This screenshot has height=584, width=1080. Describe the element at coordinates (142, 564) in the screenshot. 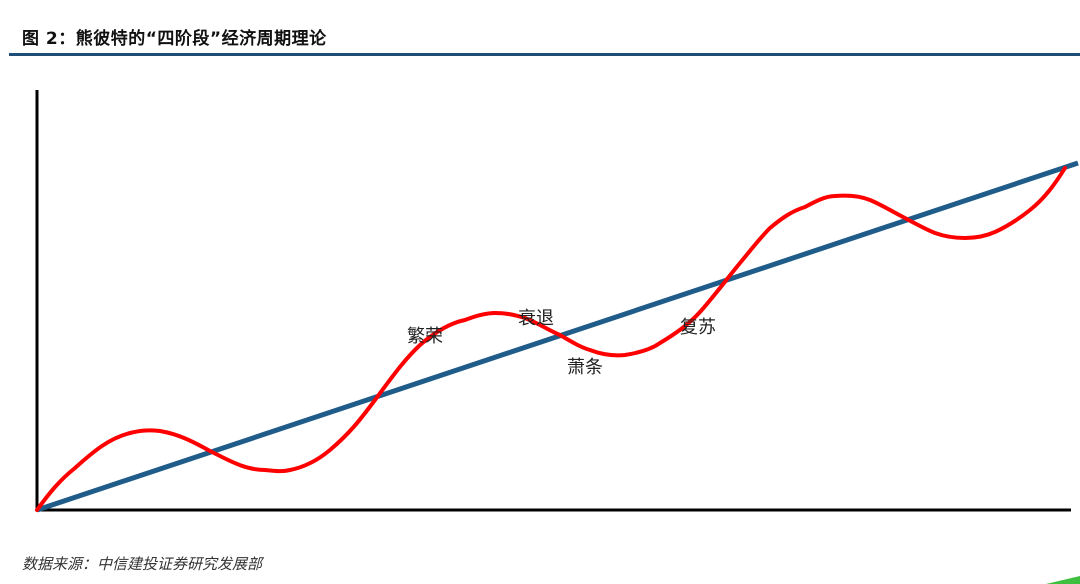

I see `data-source: 数据来源：中信建投证券研究发展部` at that location.